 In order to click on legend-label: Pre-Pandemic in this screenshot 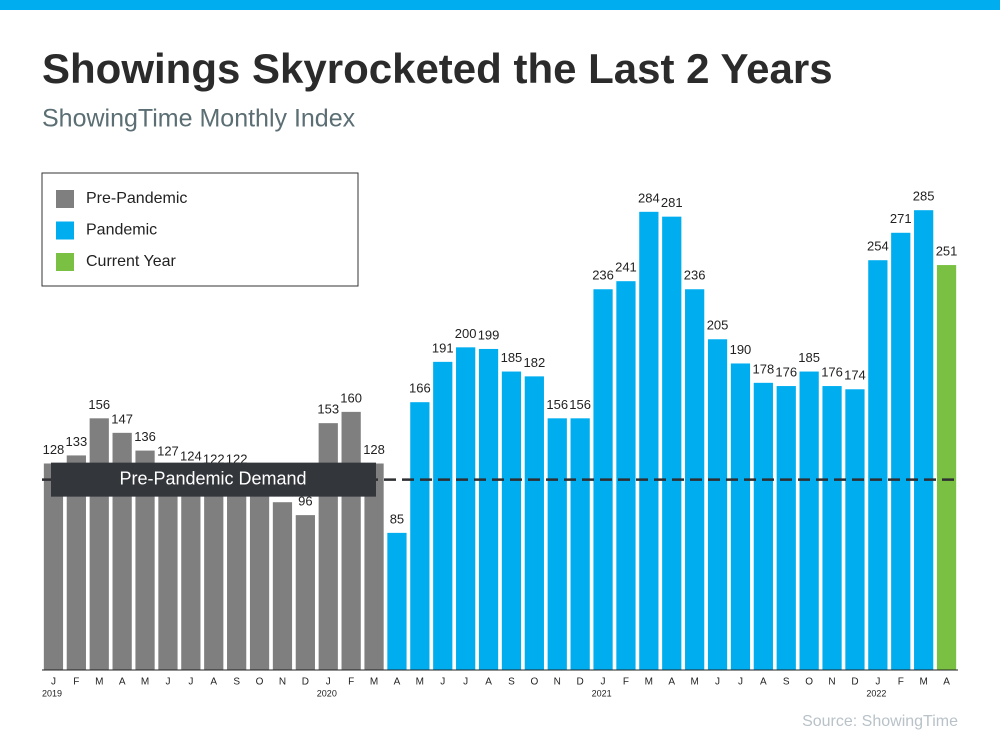, I will do `click(136, 198)`.